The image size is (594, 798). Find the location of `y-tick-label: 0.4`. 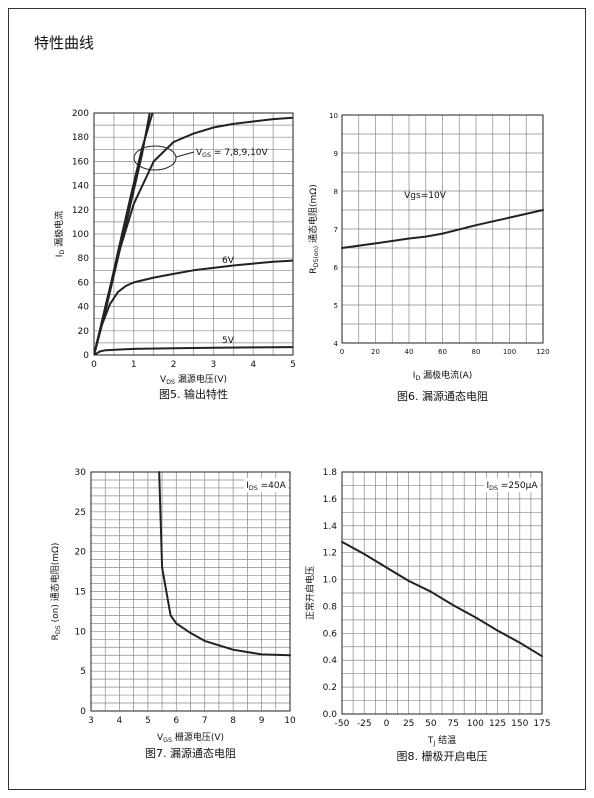

y-tick-label: 0.4 is located at coordinates (330, 661).